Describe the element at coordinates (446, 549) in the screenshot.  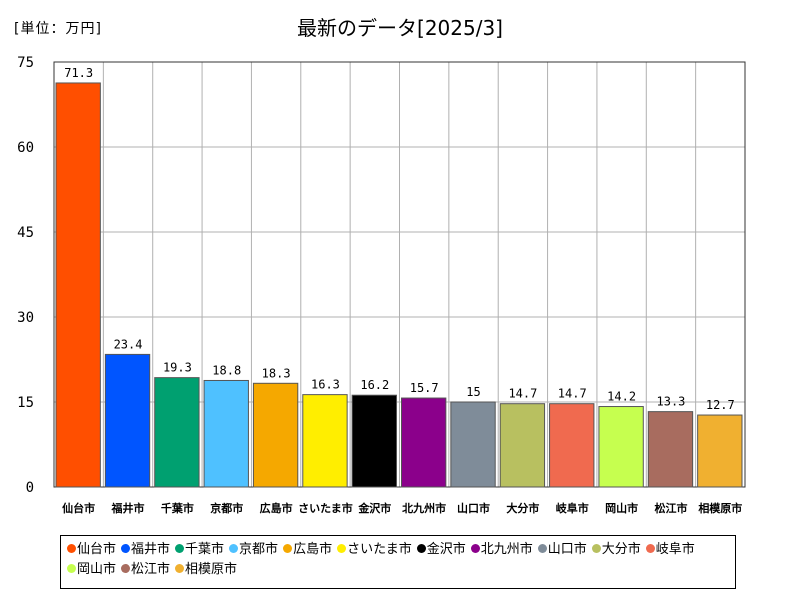
I see `legend-label: 金沢市` at that location.